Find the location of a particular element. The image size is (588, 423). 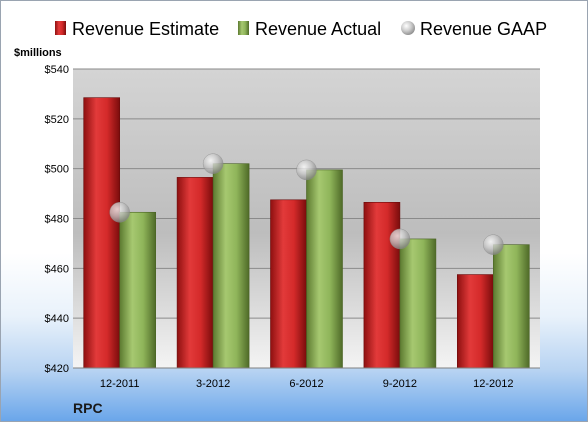

y-unit-label: $millions is located at coordinates (38, 53).